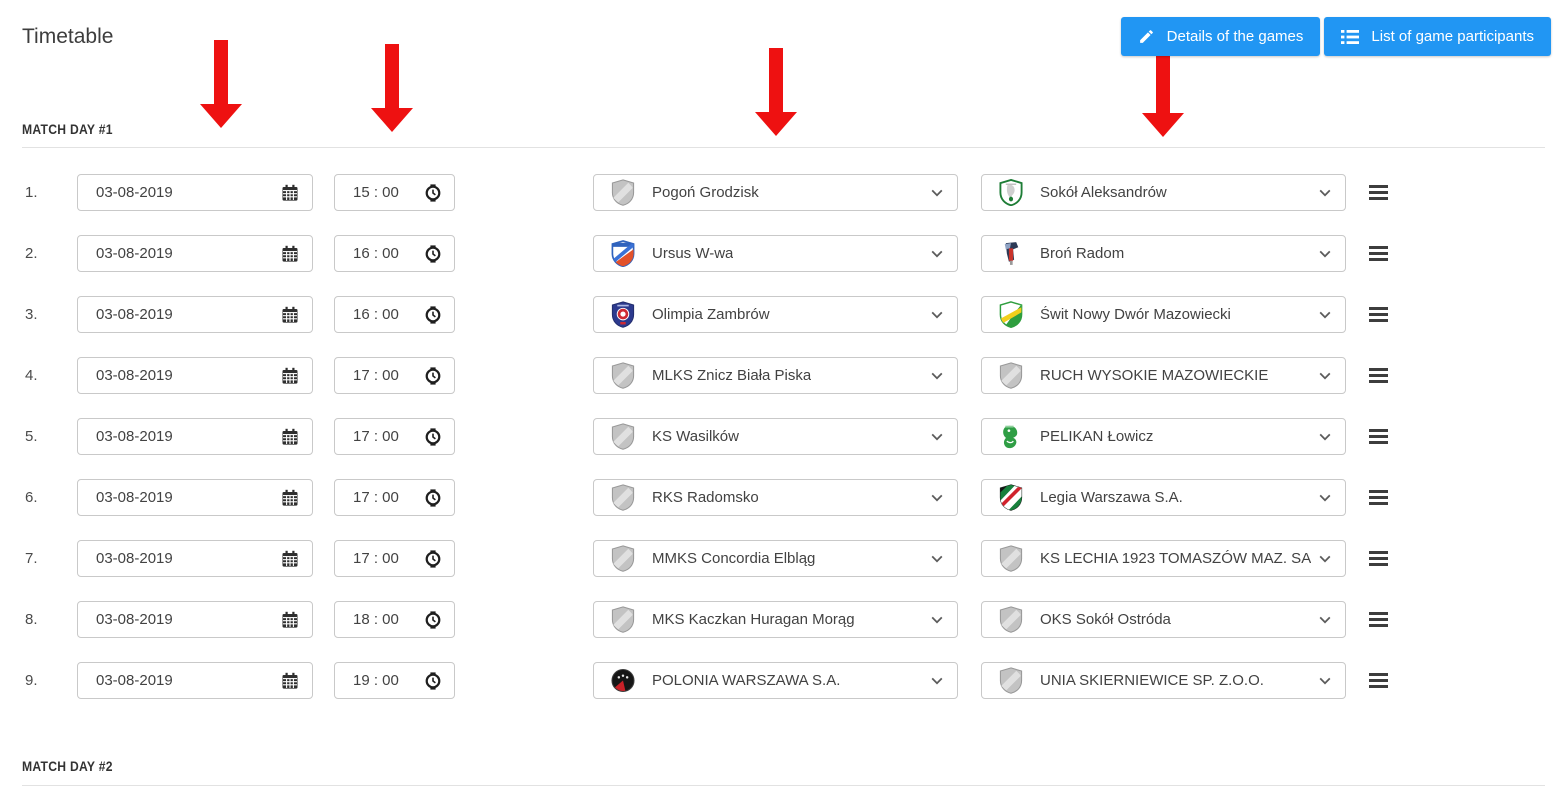 Image resolution: width=1567 pixels, height=789 pixels. Describe the element at coordinates (31, 253) in the screenshot. I see `row-number: 2.` at that location.